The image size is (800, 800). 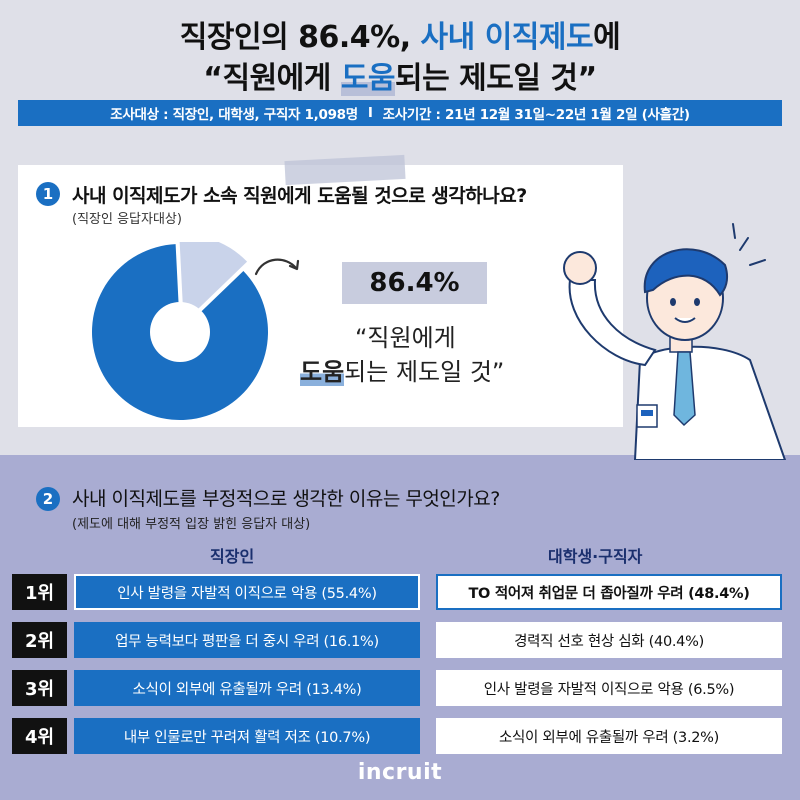 I want to click on worker-reason-cell: 업무 능력보다 평판을 더 중시 우려 (16.1%), so click(x=247, y=640).